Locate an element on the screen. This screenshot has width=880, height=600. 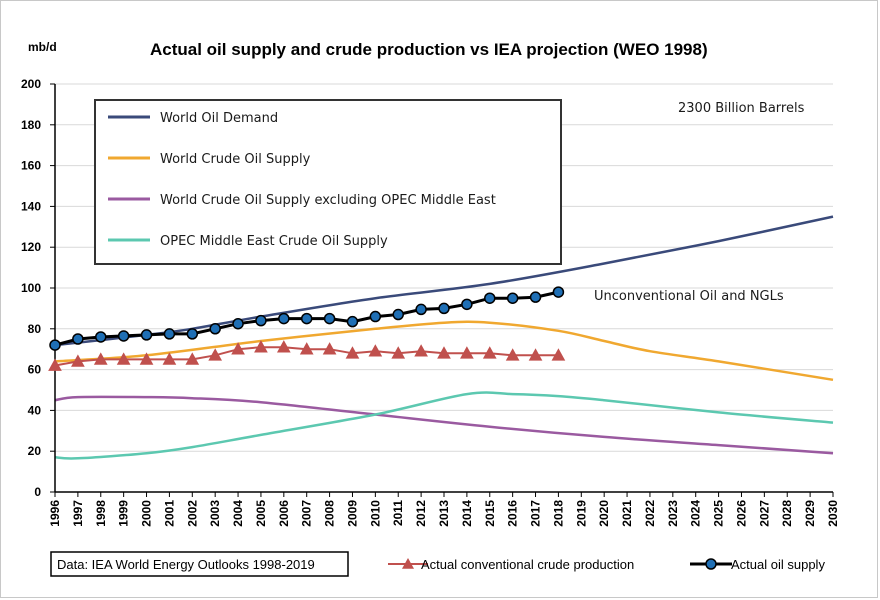
x-tick-label: 2005 is located at coordinates (261, 513).